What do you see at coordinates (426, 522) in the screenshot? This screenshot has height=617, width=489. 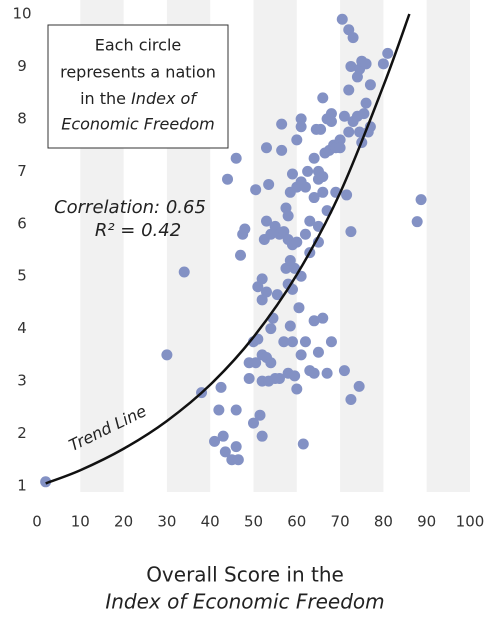 I see `x-tick-label: 90` at bounding box center [426, 522].